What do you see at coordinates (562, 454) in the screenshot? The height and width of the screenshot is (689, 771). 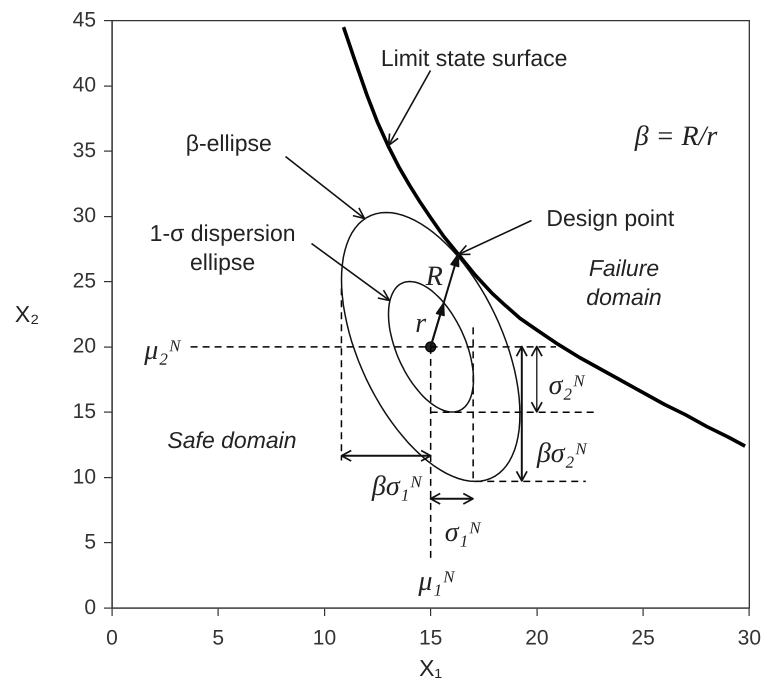 I see `annotation: βσ₂ᴺ` at bounding box center [562, 454].